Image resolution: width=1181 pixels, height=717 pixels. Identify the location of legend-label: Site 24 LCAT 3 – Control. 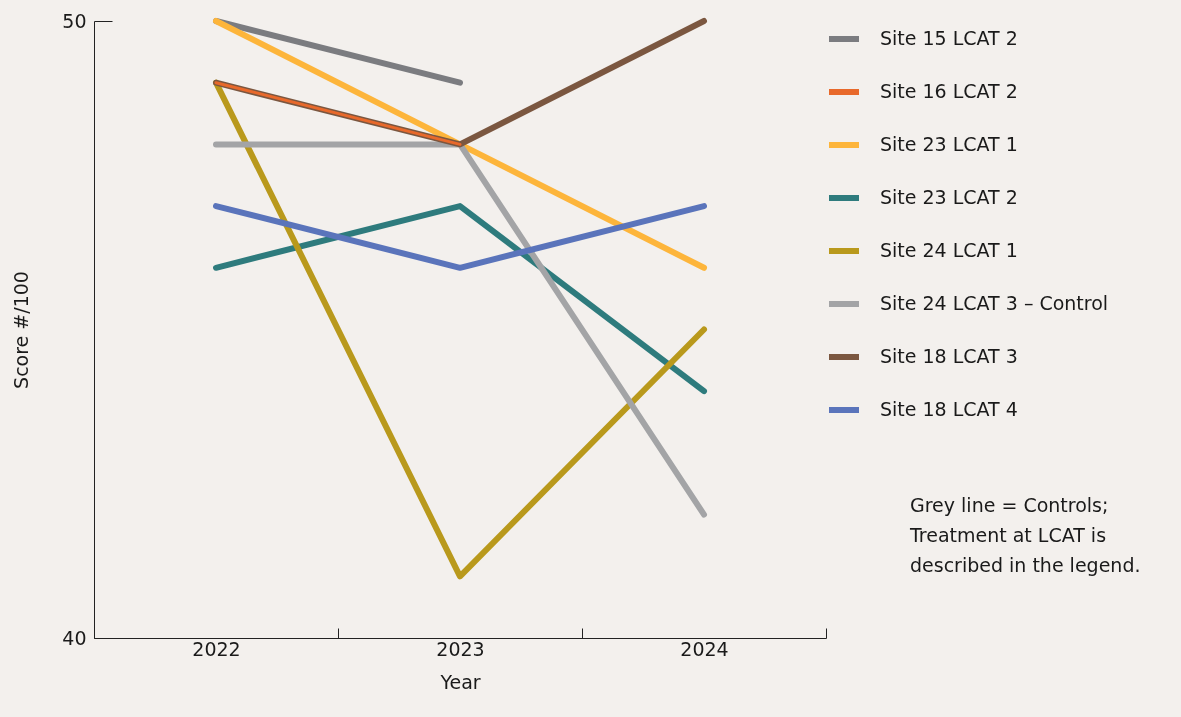
(994, 303).